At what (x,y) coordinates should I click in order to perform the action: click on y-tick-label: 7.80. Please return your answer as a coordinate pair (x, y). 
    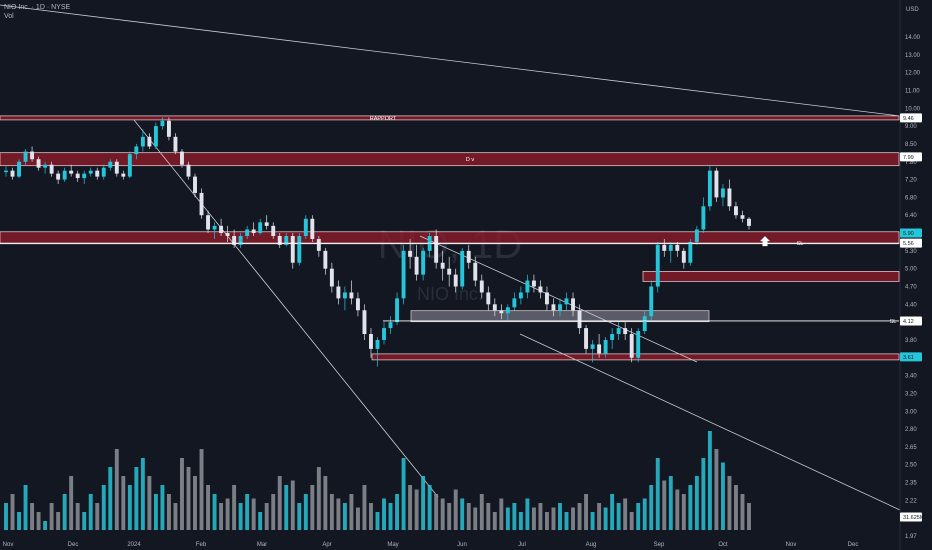
    Looking at the image, I should click on (911, 163).